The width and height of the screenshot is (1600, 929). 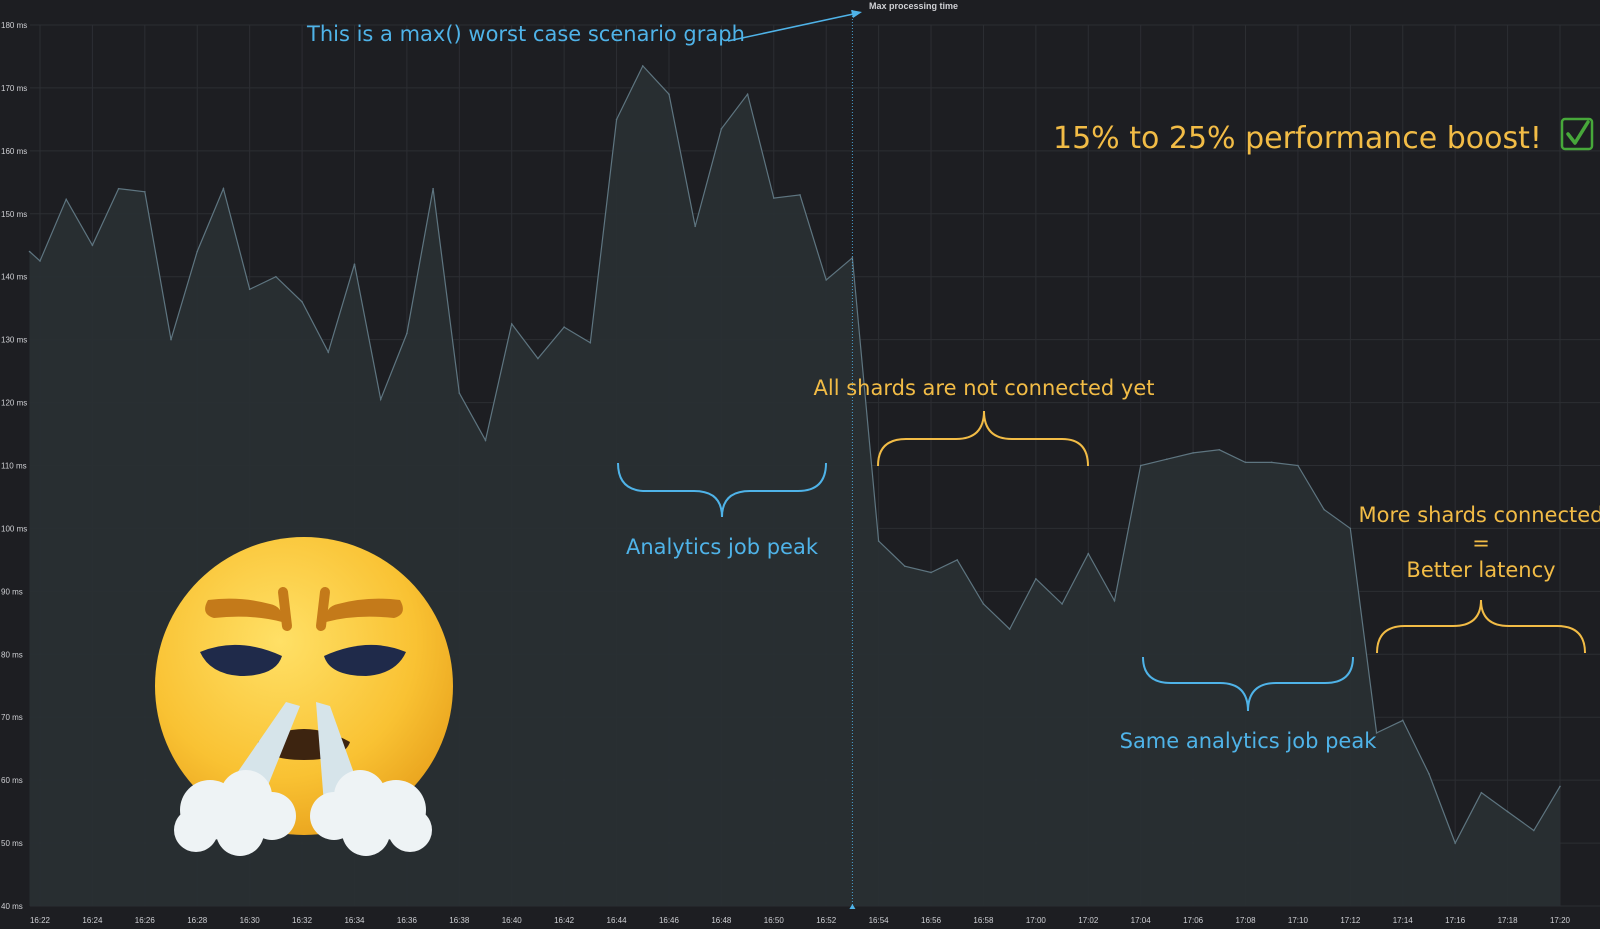 I want to click on not-connected-annotation: All shards are not connected yet, so click(x=984, y=388).